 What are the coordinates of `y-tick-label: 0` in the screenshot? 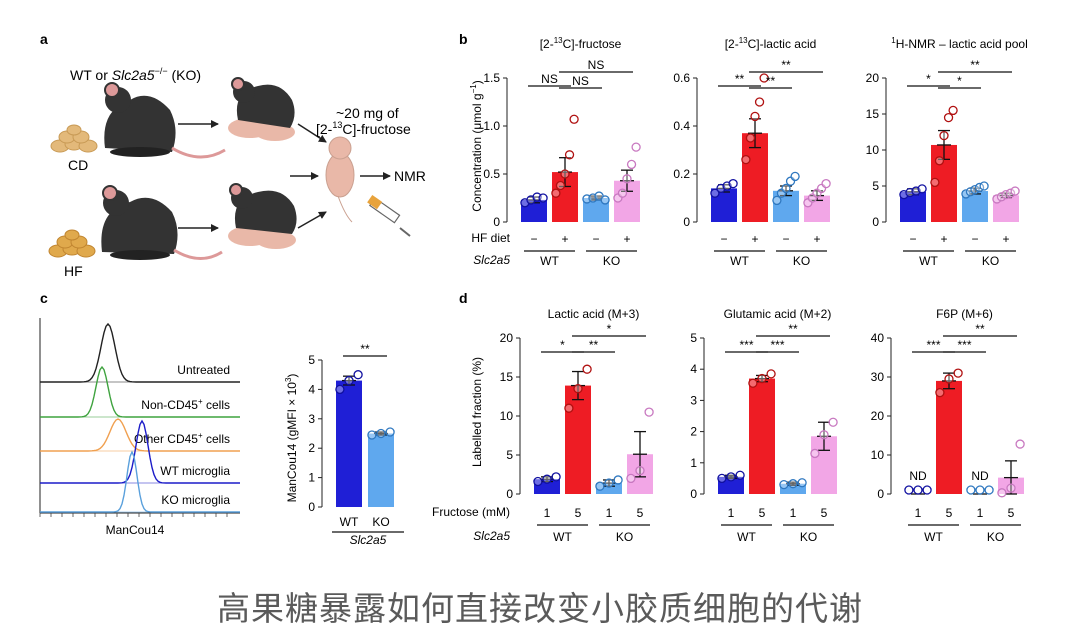 It's located at (693, 494).